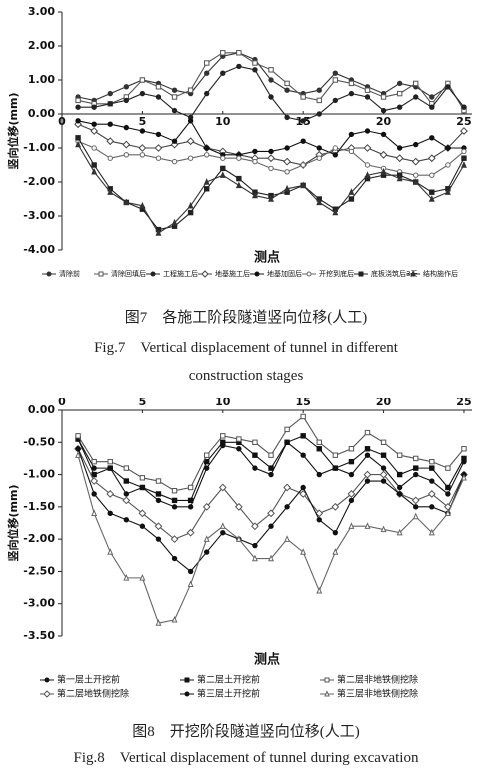  Describe the element at coordinates (39, 538) in the screenshot. I see `y-tick-label: -2.00` at that location.